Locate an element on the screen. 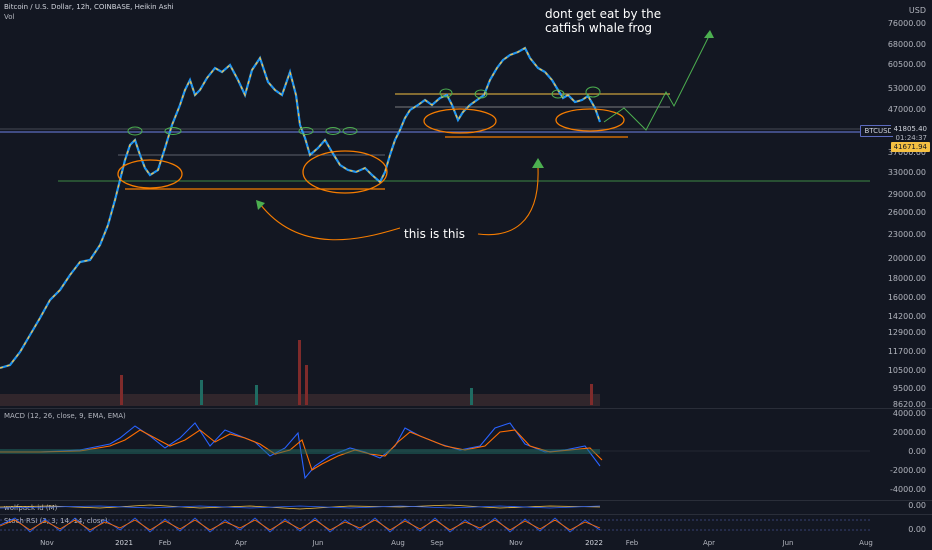  price-tick: 76000.00 is located at coordinates (906, 23).